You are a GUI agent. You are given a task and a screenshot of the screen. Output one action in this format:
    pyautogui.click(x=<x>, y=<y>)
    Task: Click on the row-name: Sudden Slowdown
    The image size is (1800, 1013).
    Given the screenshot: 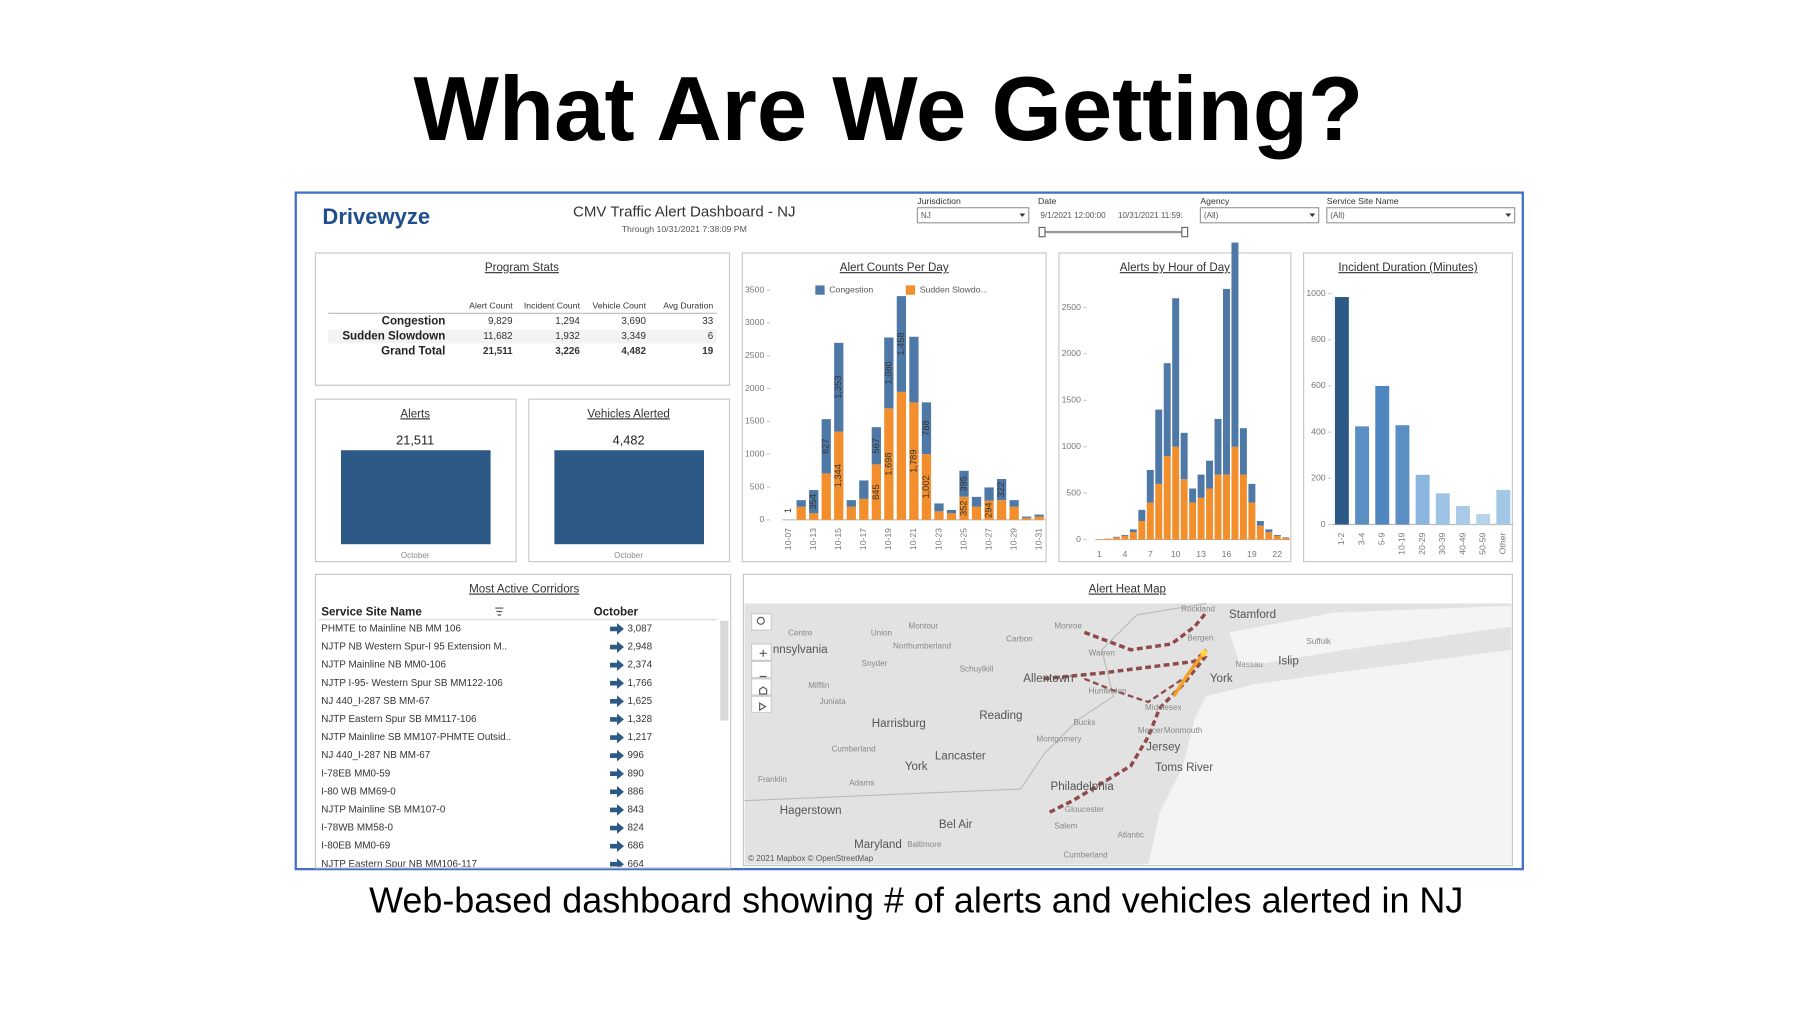 What is the action you would take?
    pyautogui.click(x=393, y=336)
    